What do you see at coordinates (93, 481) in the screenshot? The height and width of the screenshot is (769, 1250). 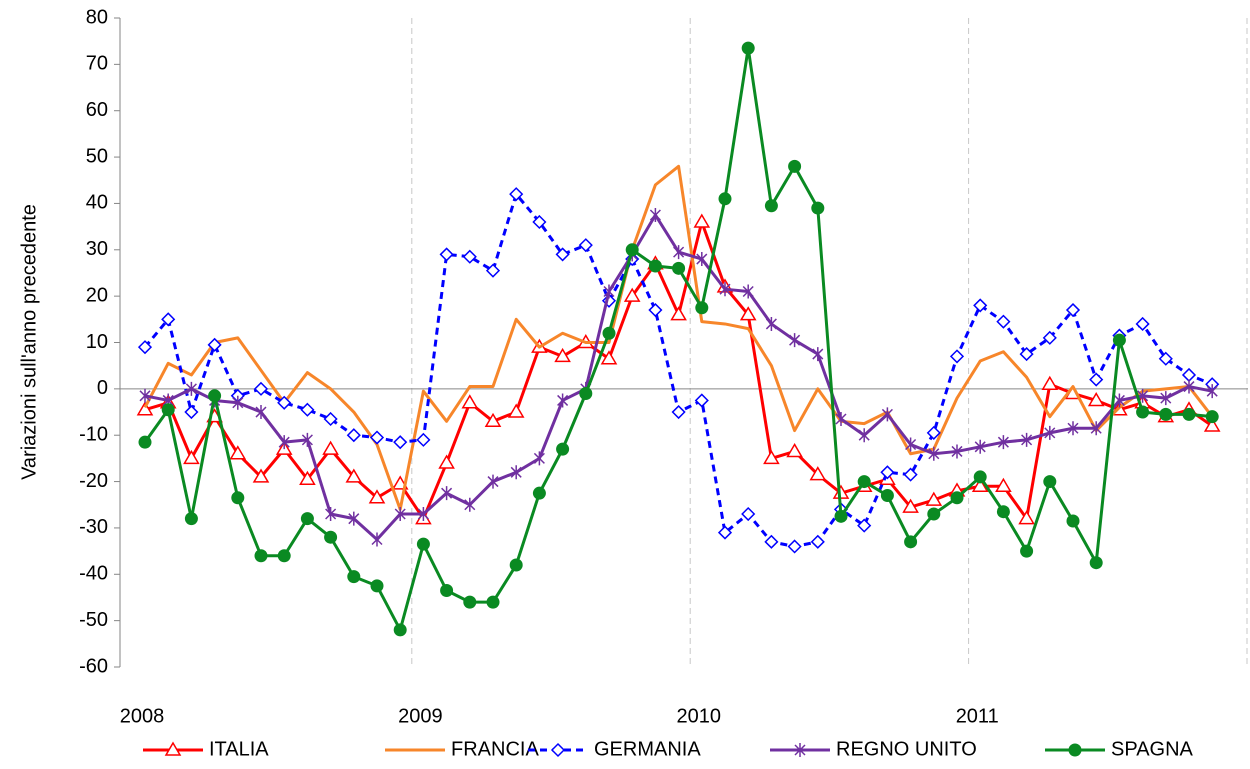 I see `y-tick-label: -20` at bounding box center [93, 481].